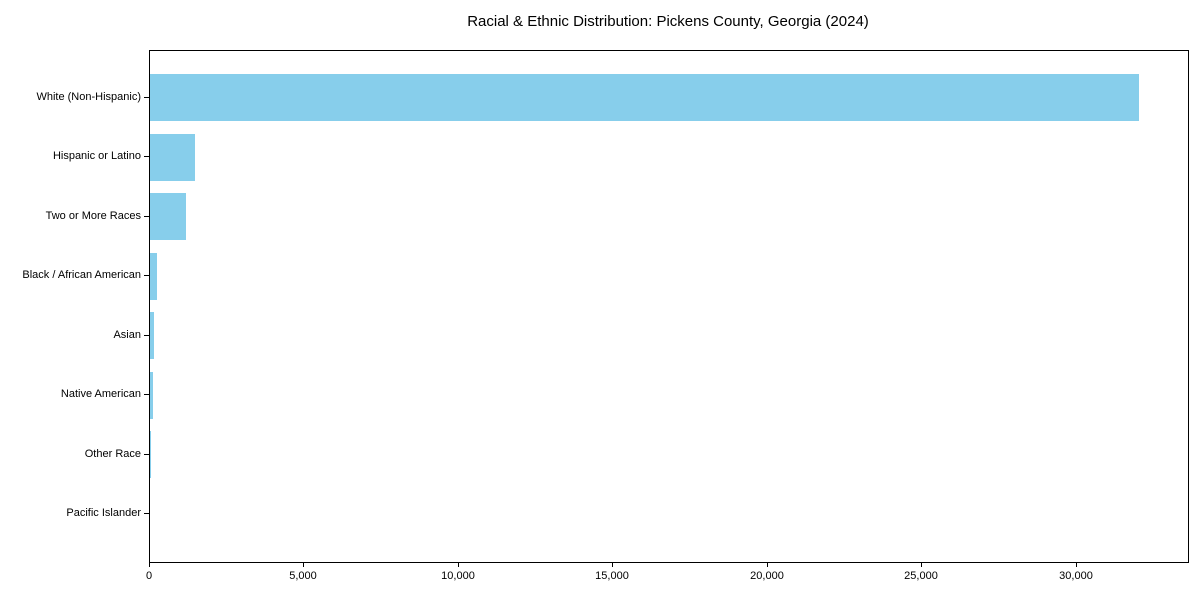 The height and width of the screenshot is (600, 1200). I want to click on x-tick-label: 15,000, so click(612, 576).